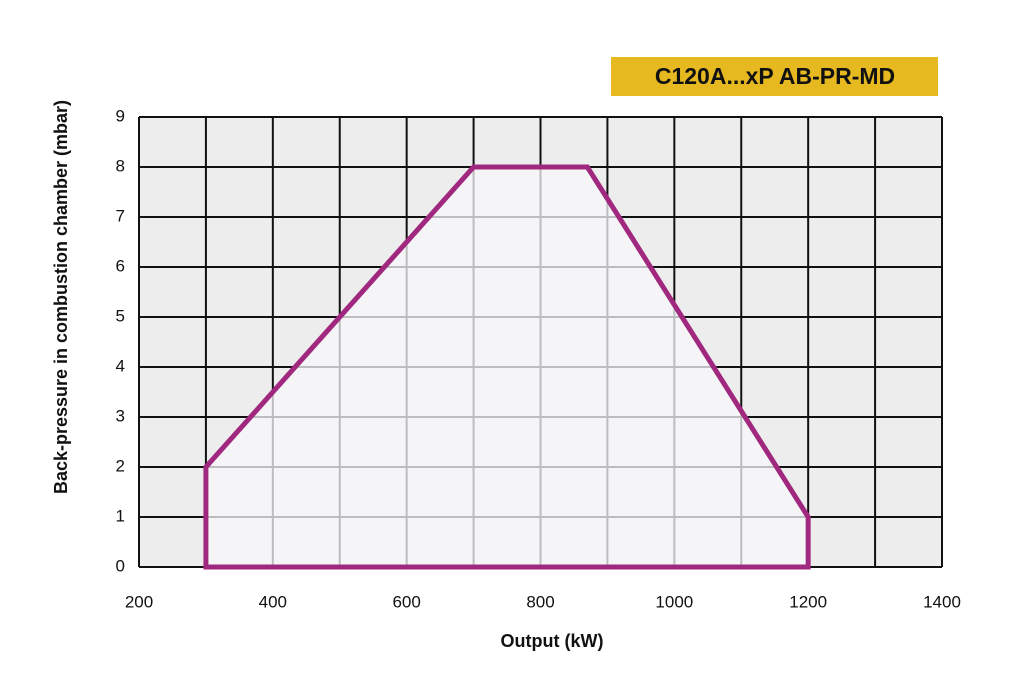  What do you see at coordinates (120, 365) in the screenshot?
I see `y-tick-label: 4` at bounding box center [120, 365].